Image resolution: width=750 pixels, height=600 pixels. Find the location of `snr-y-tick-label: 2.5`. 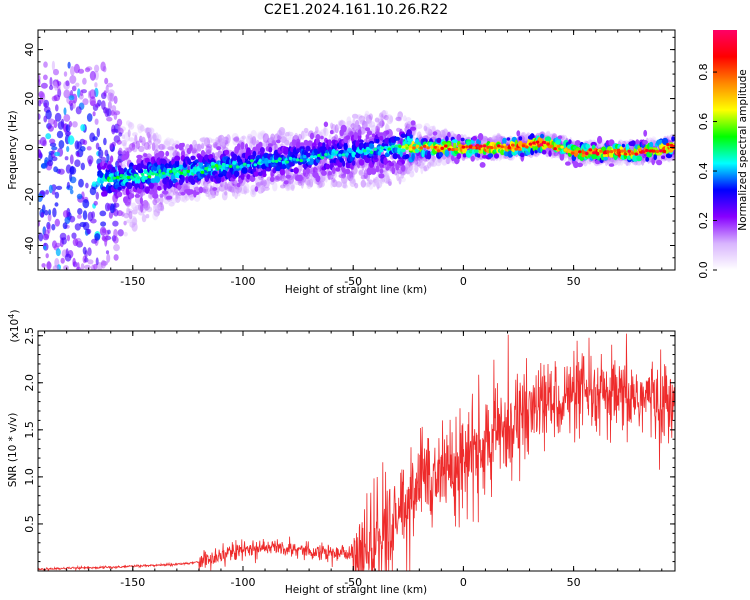

snr-y-tick-label: 2.5 is located at coordinates (29, 336).